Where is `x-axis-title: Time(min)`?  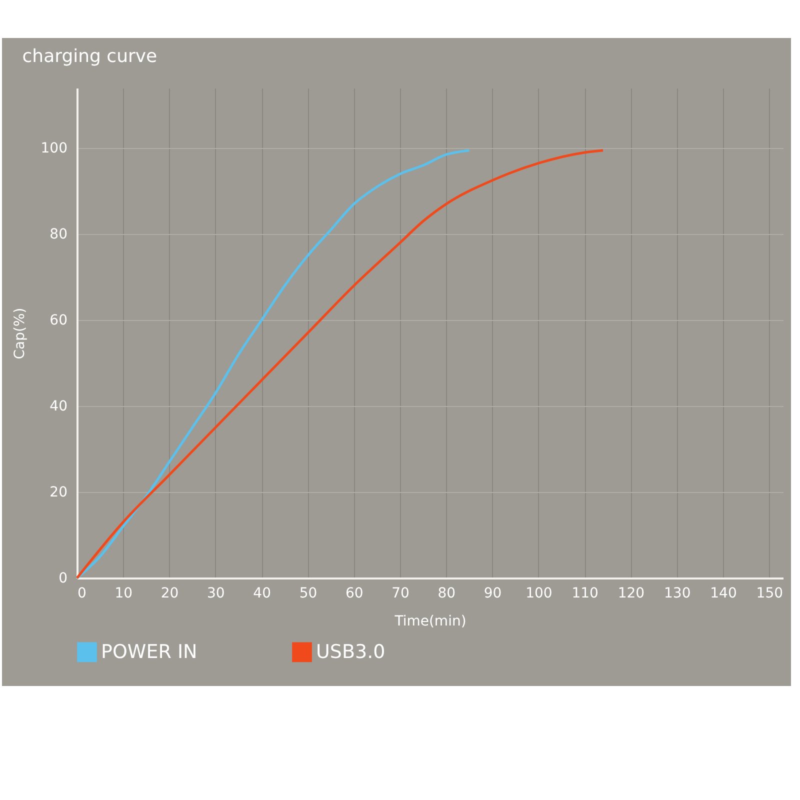 x-axis-title: Time(min) is located at coordinates (430, 622).